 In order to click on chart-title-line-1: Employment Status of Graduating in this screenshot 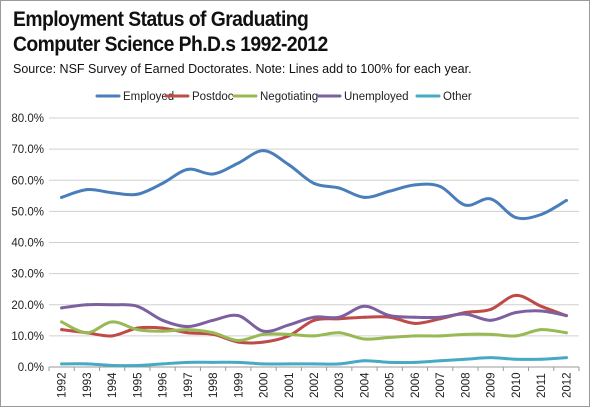, I will do `click(161, 19)`.